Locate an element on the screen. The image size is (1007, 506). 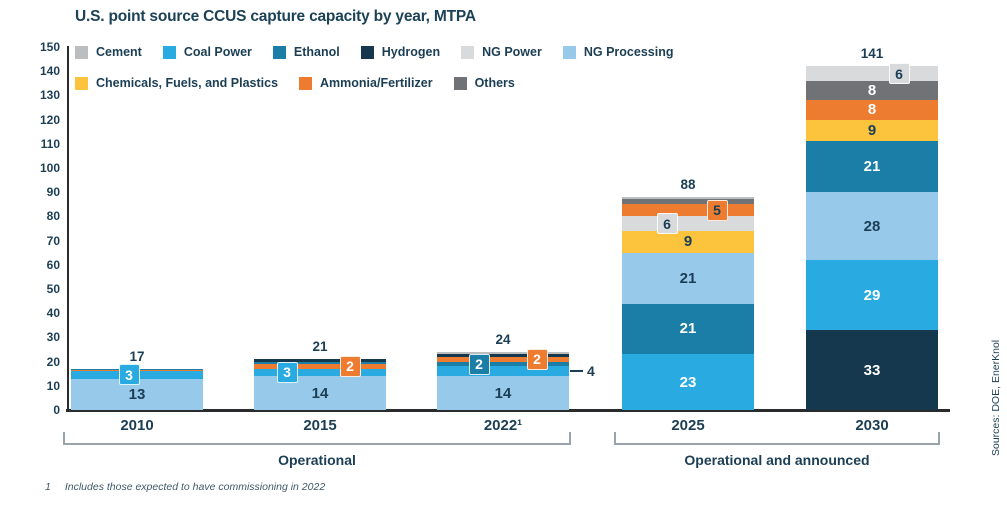
legend-swatch-others-icon is located at coordinates (460, 83).